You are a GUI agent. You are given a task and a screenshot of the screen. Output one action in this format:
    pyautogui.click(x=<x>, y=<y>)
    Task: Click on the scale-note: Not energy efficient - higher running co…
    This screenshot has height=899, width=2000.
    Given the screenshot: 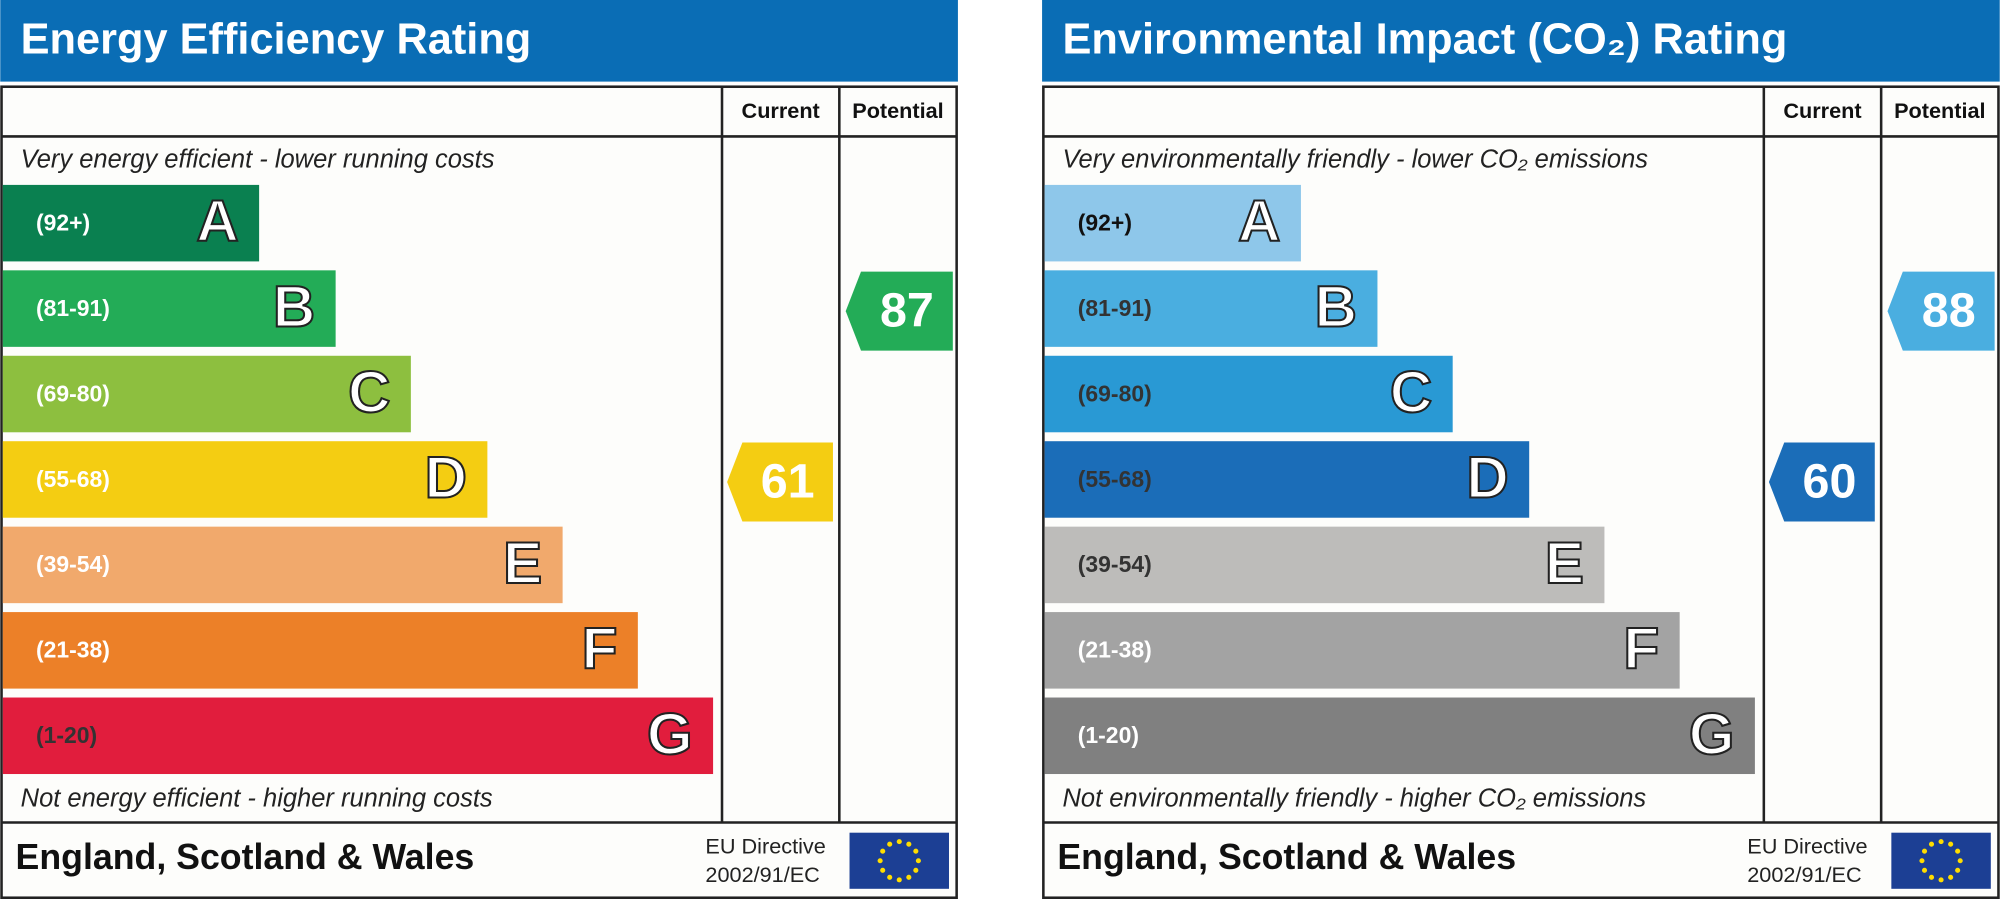 What is the action you would take?
    pyautogui.click(x=257, y=798)
    